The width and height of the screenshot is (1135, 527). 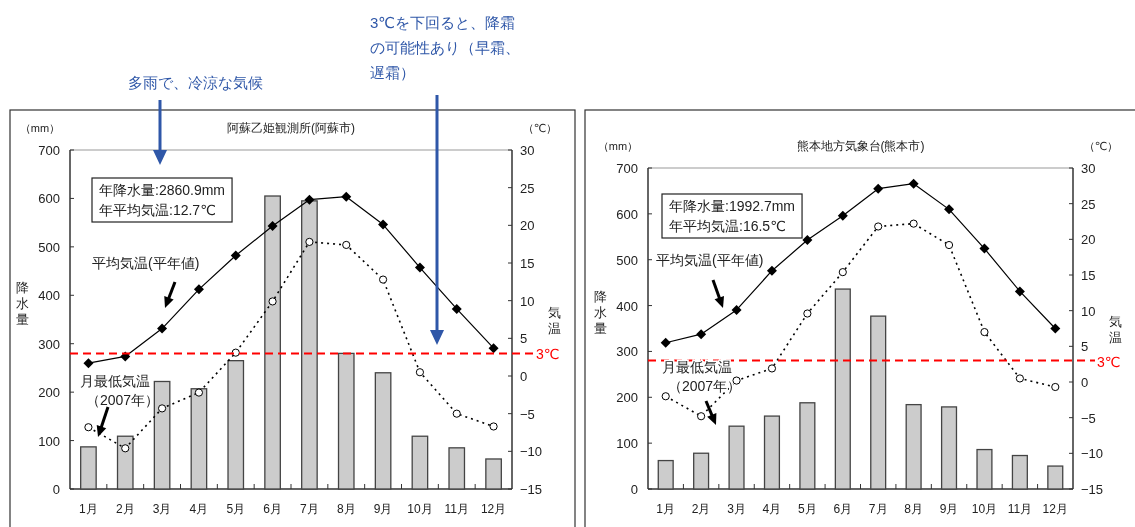 I want to click on series-label: 平均気温(平年値), so click(x=710, y=260).